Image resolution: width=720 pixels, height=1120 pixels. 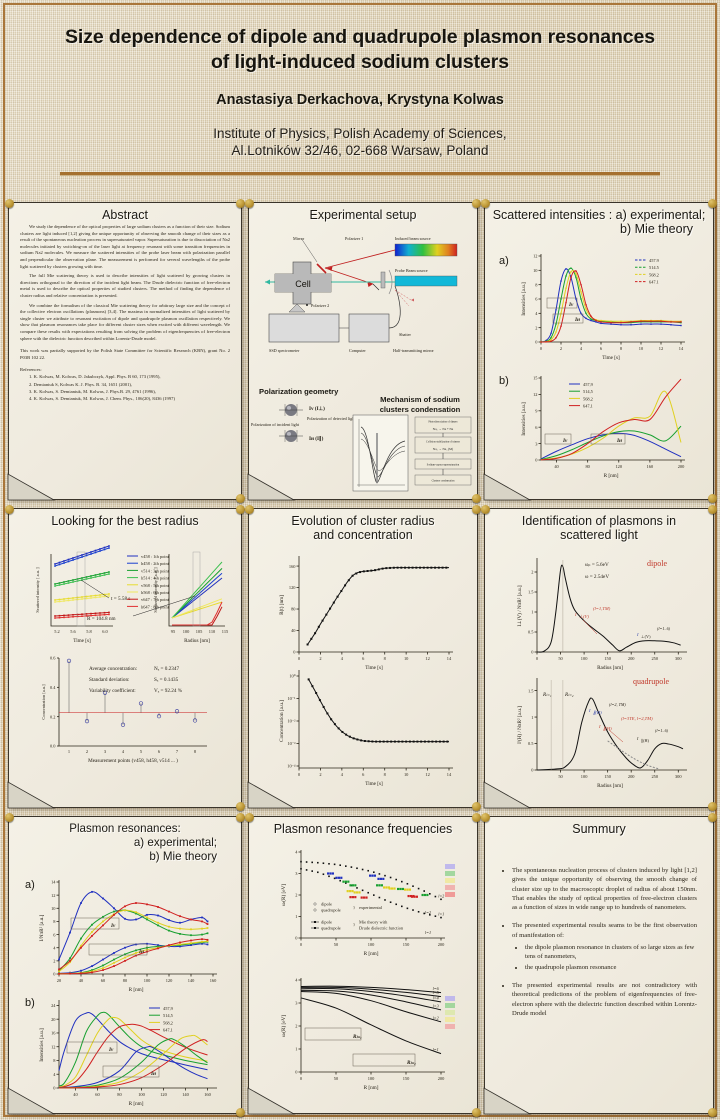 I want to click on panel-title-setup: Experimental setup, so click(x=363, y=215).